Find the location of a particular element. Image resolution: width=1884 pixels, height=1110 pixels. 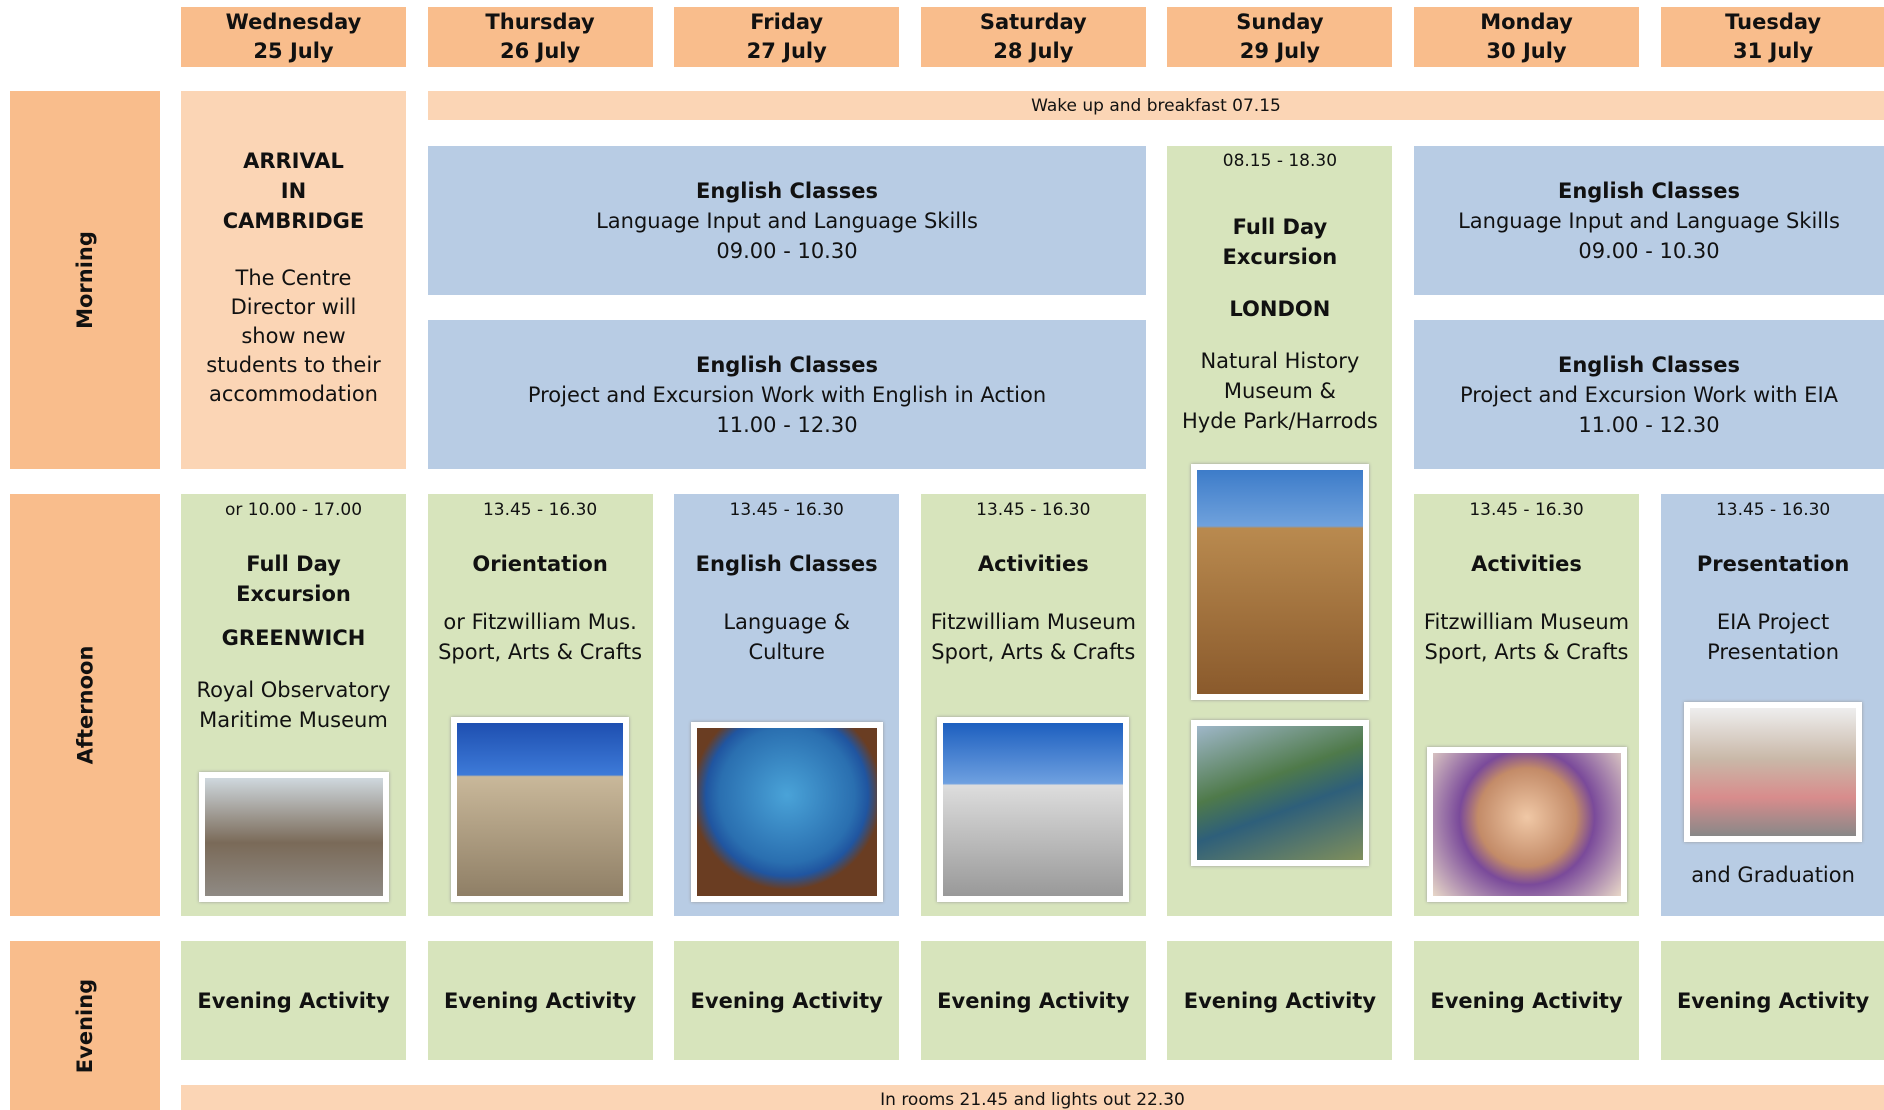

day-date: 25 July is located at coordinates (293, 51).